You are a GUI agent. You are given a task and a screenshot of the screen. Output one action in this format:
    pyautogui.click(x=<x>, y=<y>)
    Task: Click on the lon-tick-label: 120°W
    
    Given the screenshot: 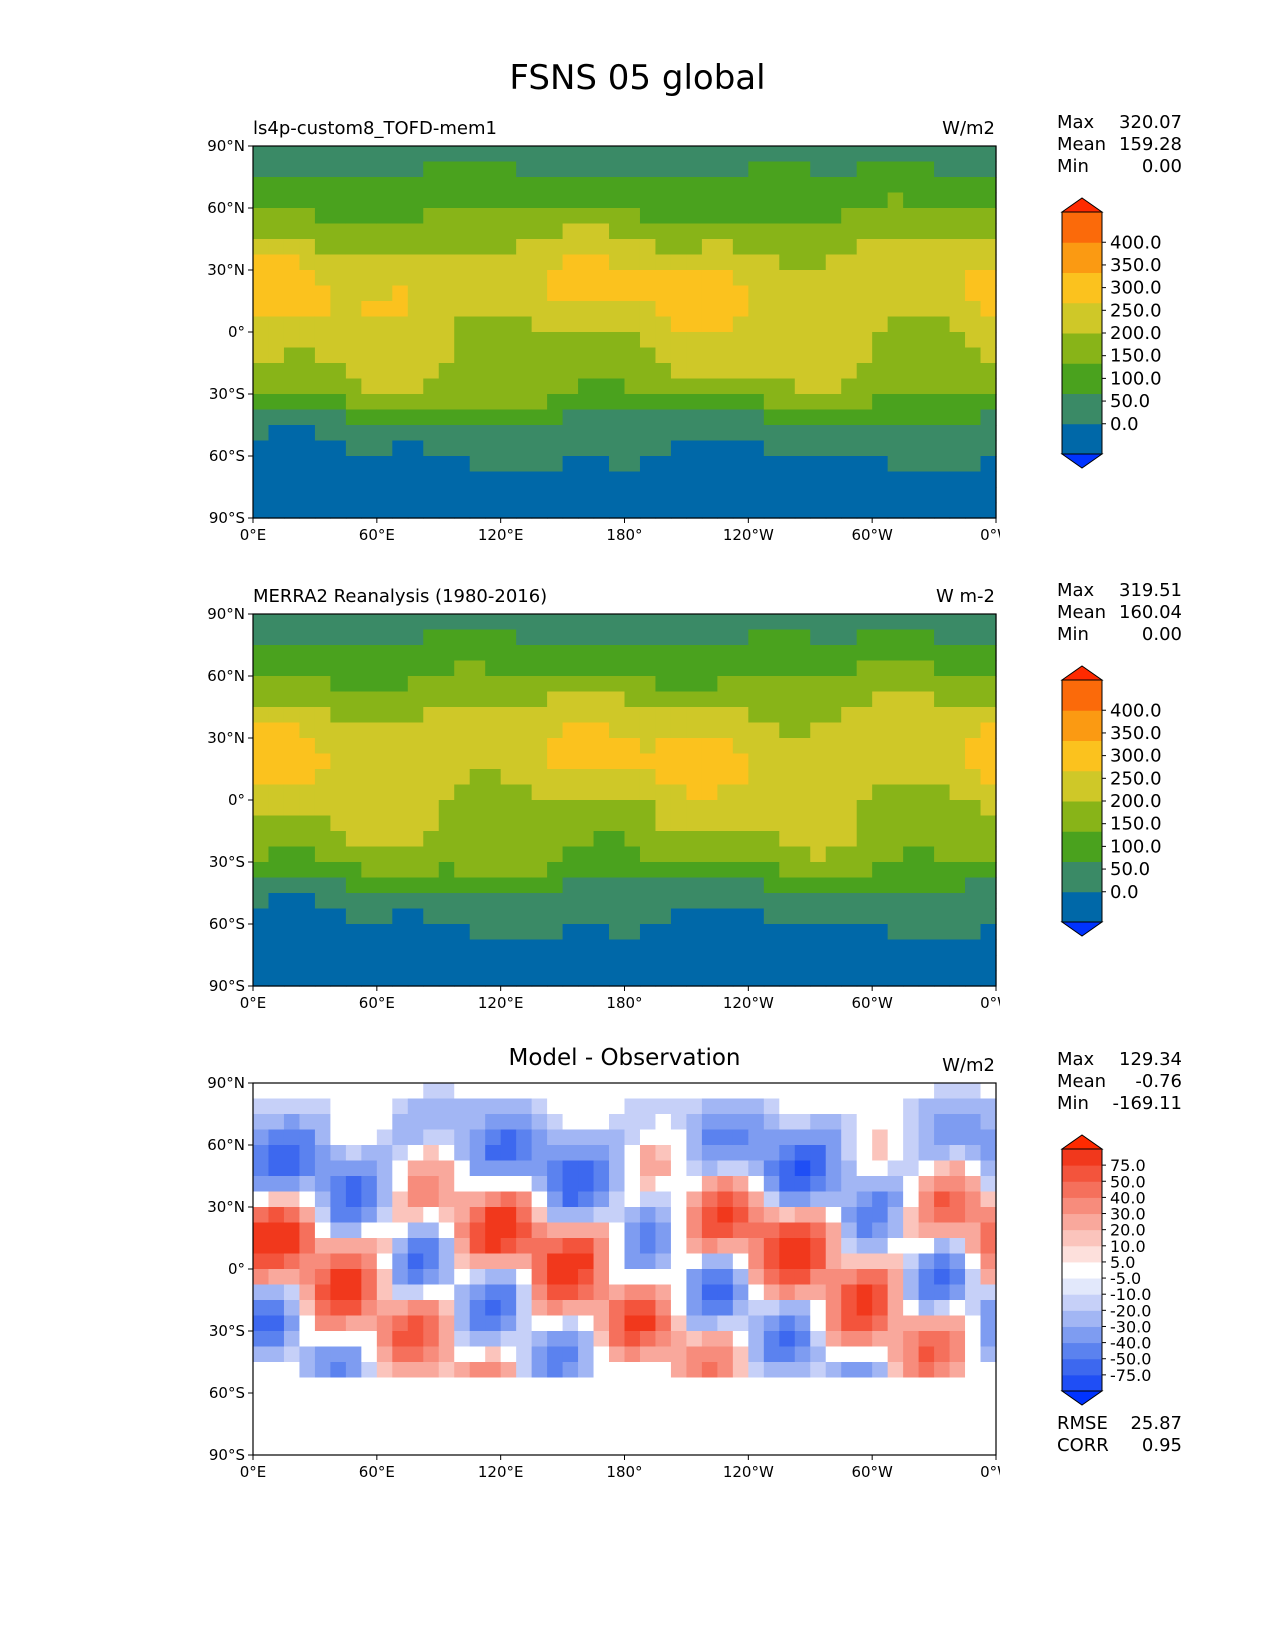 What is the action you would take?
    pyautogui.click(x=748, y=1003)
    